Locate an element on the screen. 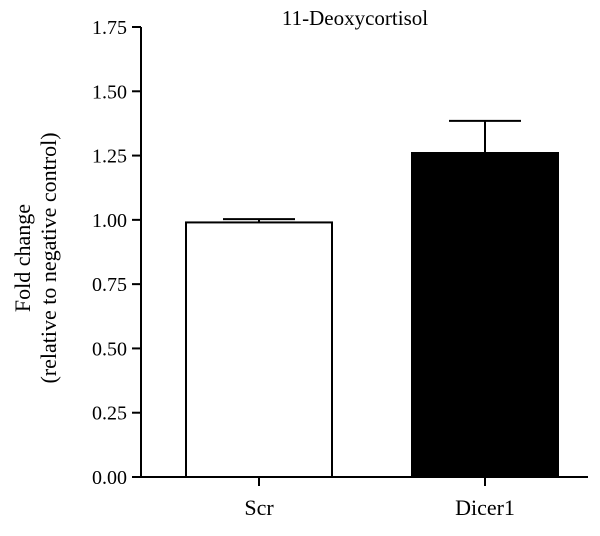  y-axis-label-line1: Fold change is located at coordinates (22, 258).